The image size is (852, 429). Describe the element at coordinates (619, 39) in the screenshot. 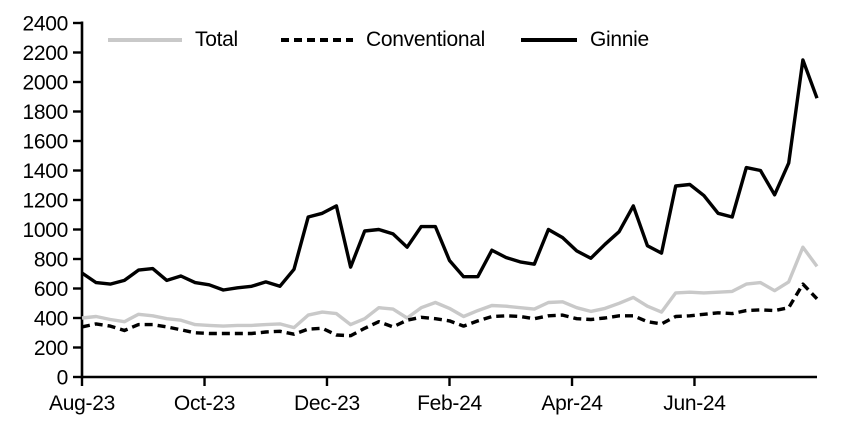

I see `legend-label-ginnie: Ginnie` at that location.